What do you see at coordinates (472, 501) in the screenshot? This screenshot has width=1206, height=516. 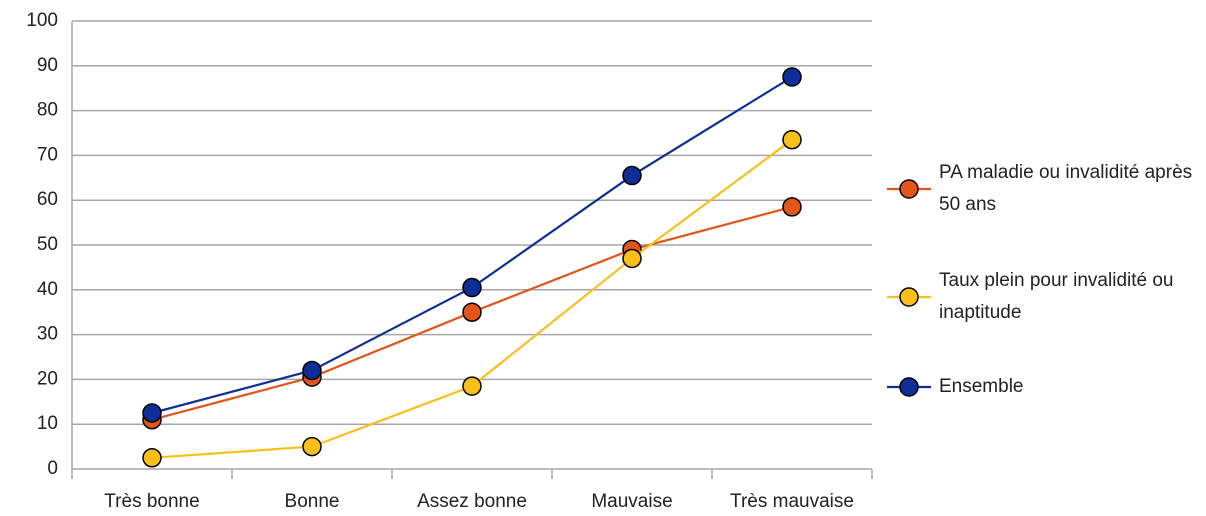 I see `x-tick-label: Assez bonne` at bounding box center [472, 501].